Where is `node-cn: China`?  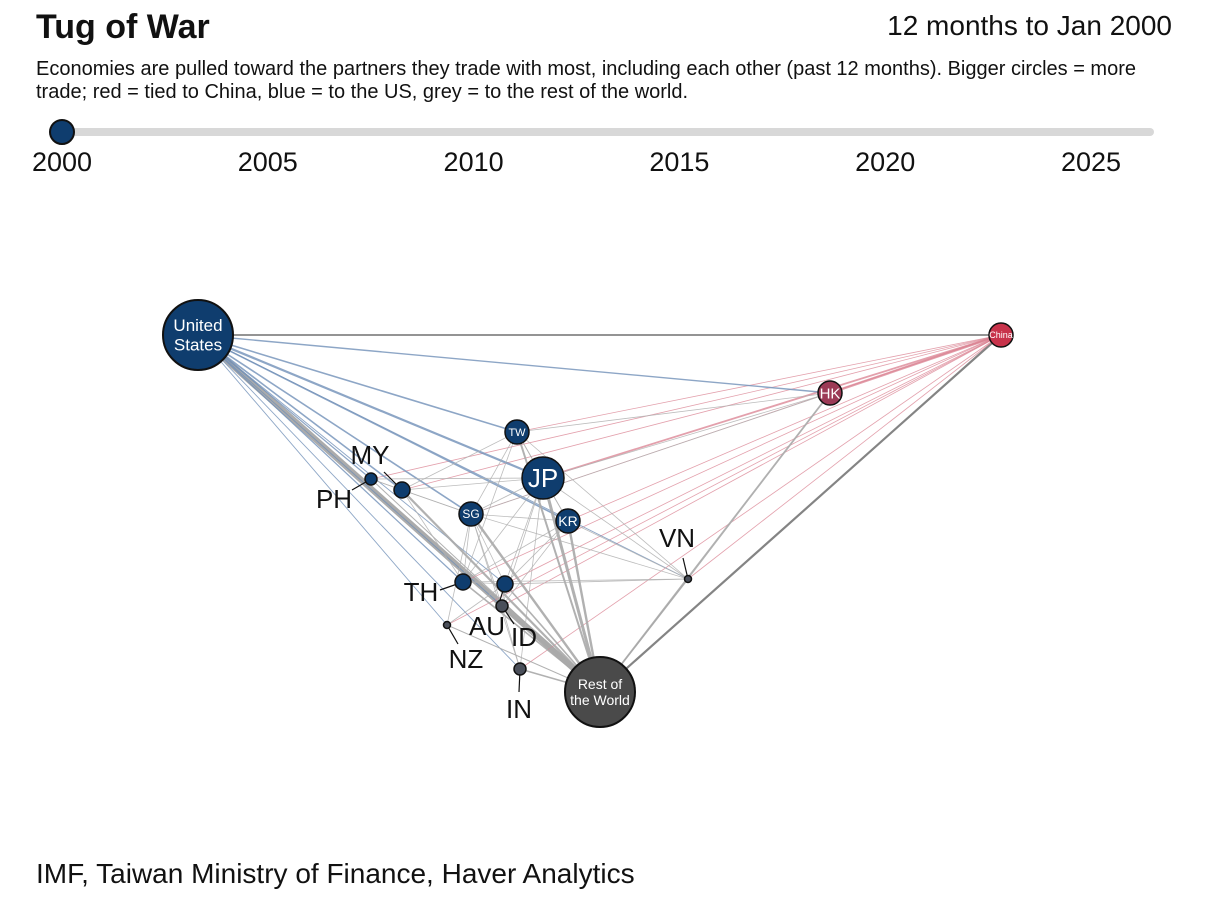 node-cn: China is located at coordinates (1001, 335).